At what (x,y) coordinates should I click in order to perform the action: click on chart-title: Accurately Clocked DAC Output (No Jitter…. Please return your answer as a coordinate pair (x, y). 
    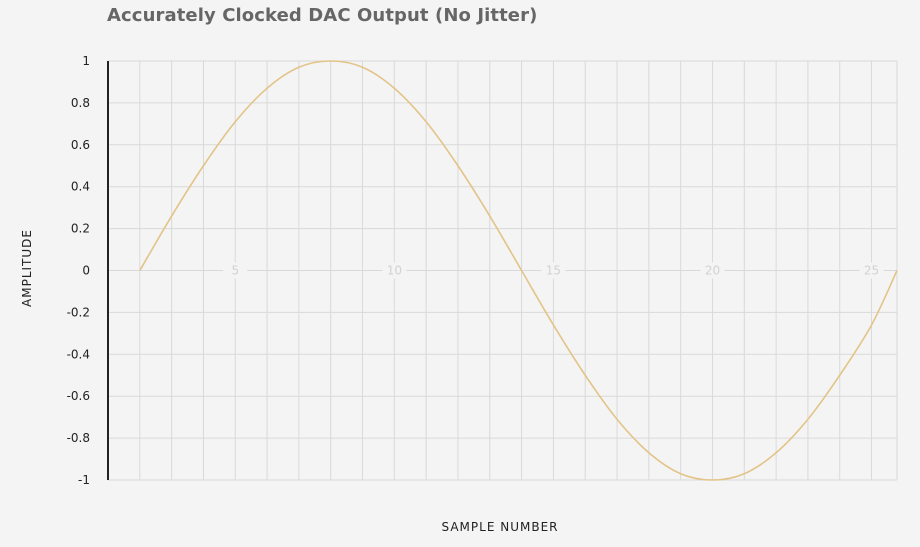
    Looking at the image, I should click on (322, 15).